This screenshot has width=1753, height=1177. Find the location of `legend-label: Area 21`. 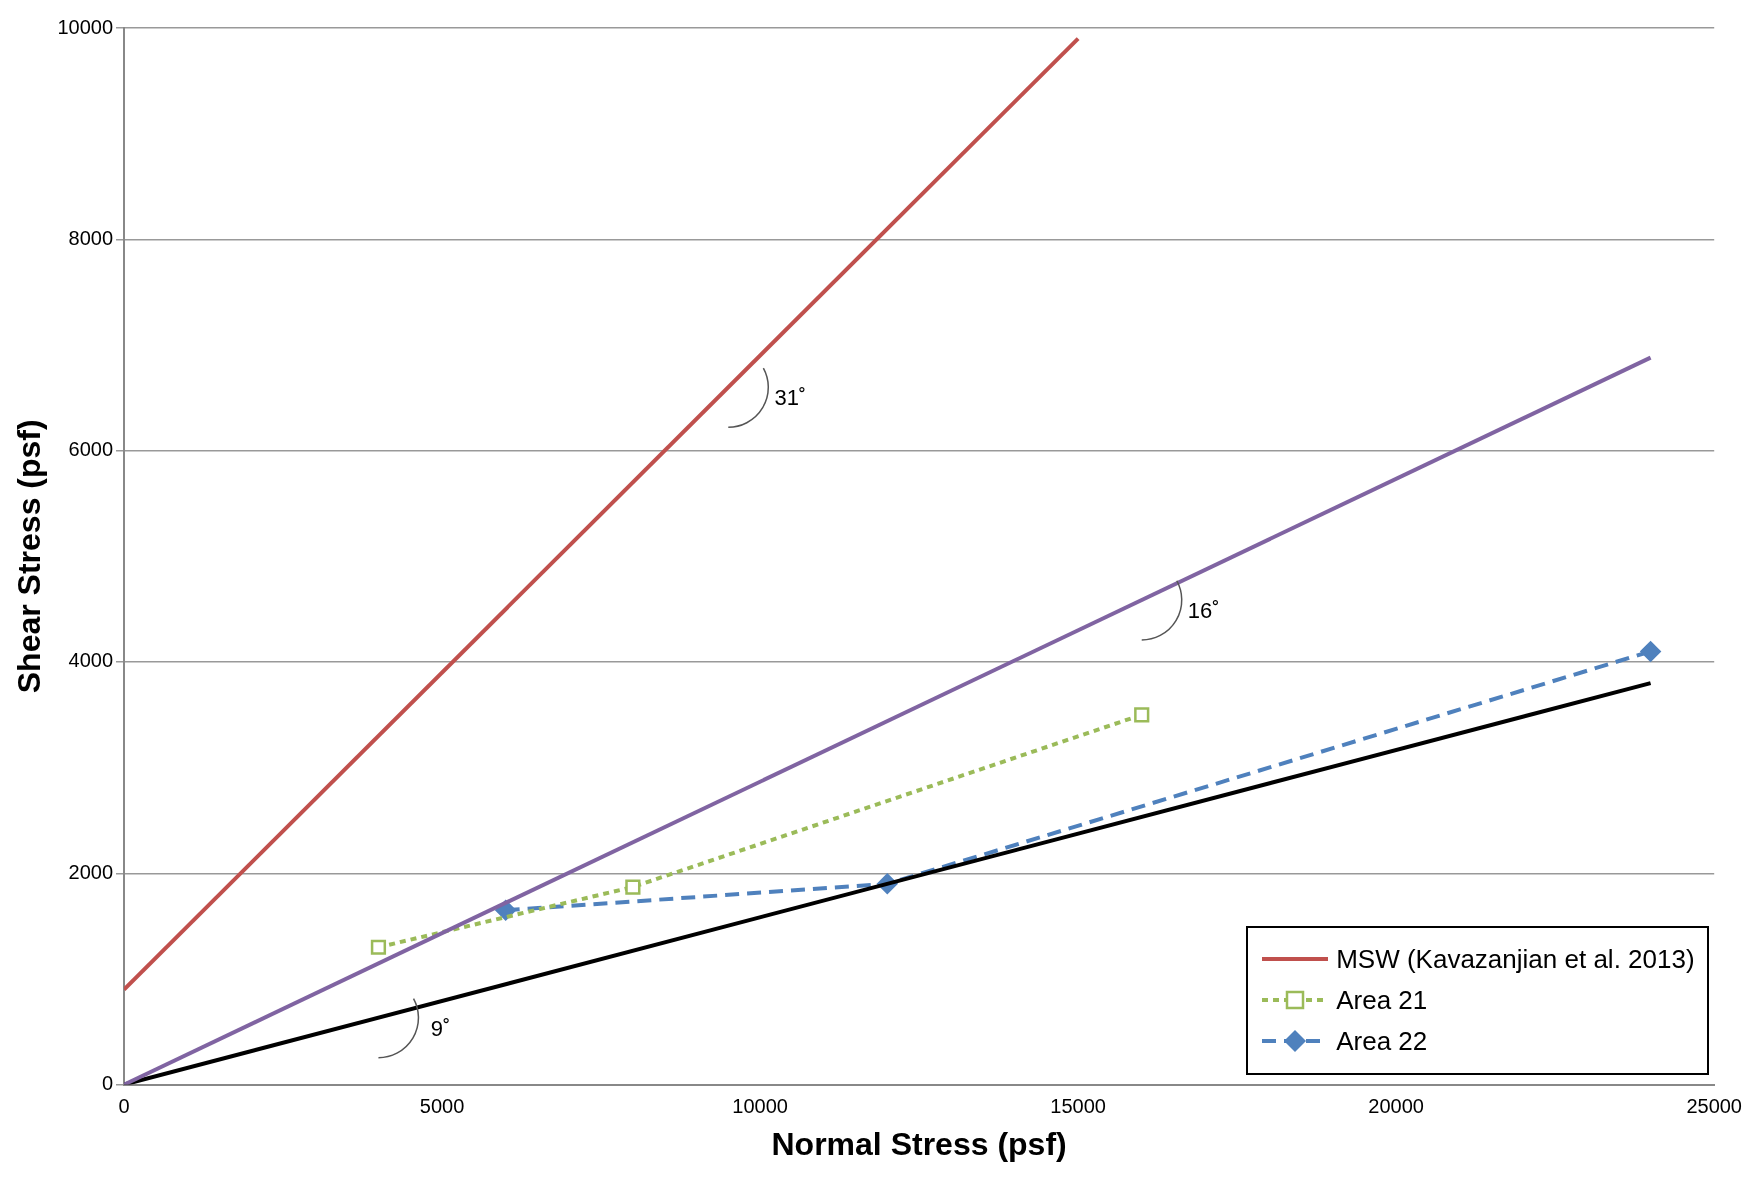

legend-label: Area 21 is located at coordinates (1382, 1000).